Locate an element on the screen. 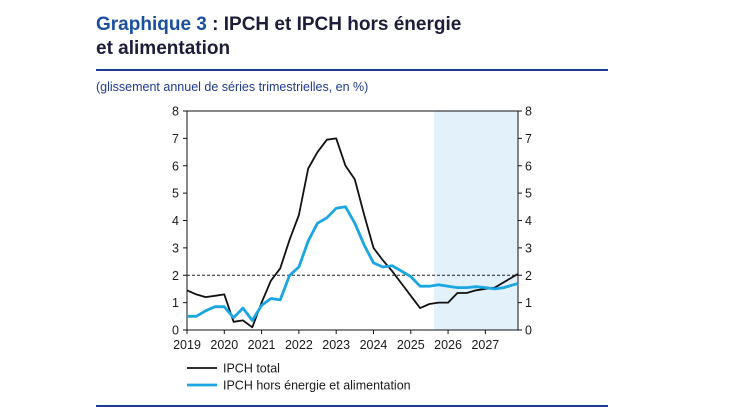  bottom-rule is located at coordinates (352, 406).